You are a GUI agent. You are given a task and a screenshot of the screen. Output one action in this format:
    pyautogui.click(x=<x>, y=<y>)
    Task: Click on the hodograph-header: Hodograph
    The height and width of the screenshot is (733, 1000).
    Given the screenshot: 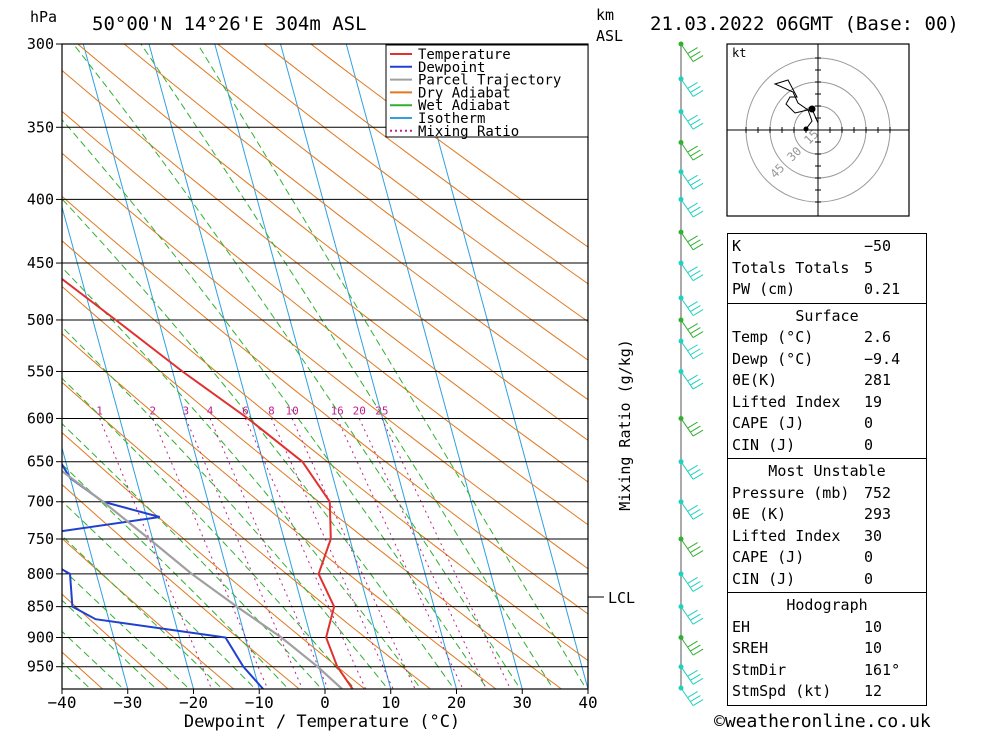 What is the action you would take?
    pyautogui.click(x=827, y=605)
    